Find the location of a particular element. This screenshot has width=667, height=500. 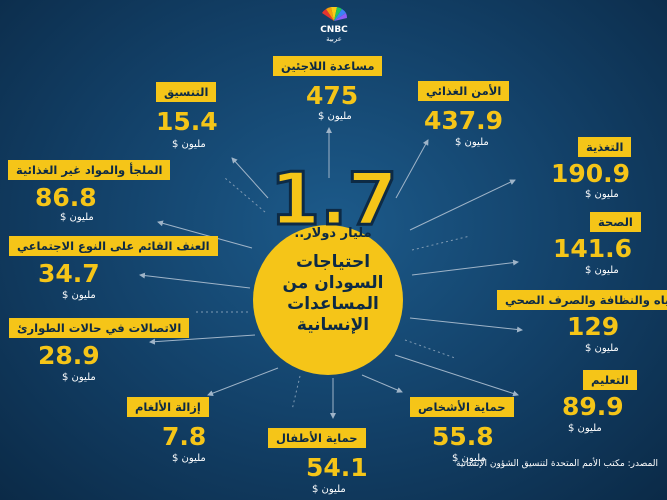

category-label-education: التعليم is located at coordinates (610, 380).